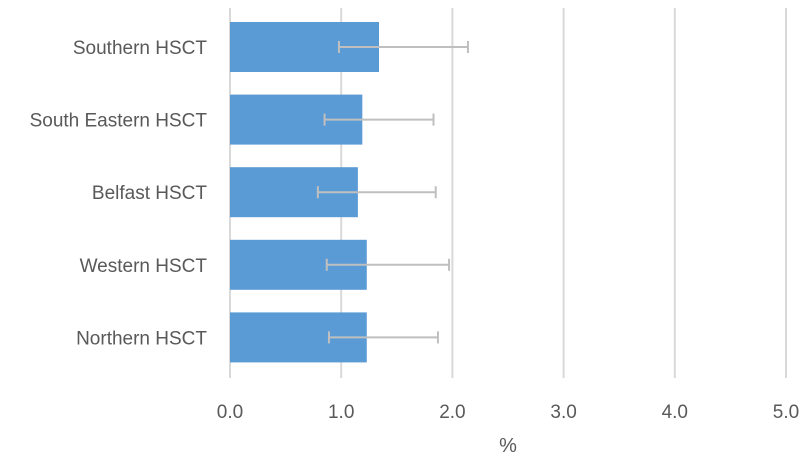 This screenshot has height=457, width=804. I want to click on x-tick-labels: 0.0 1.0 2.0 3.0 4.0 5.0, so click(508, 412).